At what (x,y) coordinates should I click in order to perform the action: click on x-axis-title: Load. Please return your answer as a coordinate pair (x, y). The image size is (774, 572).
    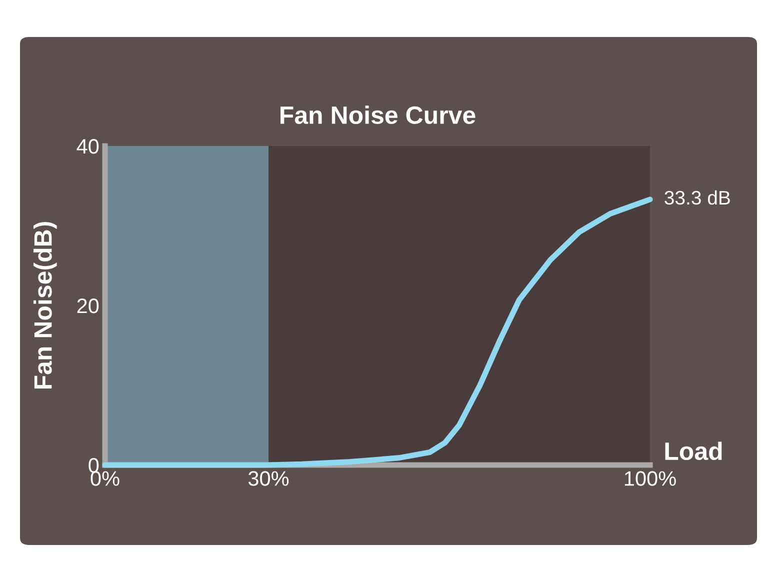
    Looking at the image, I should click on (693, 451).